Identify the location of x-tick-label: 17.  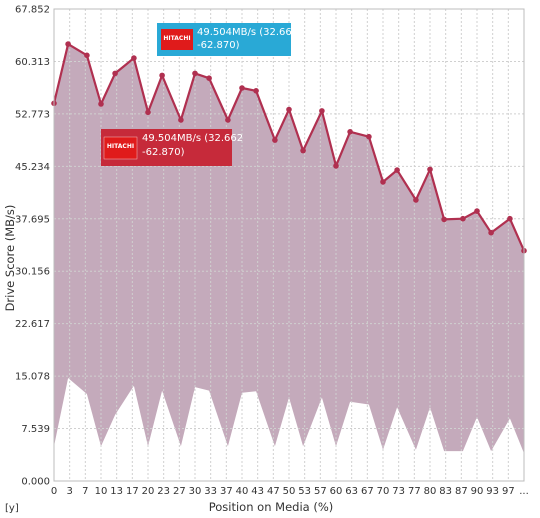
(132, 491).